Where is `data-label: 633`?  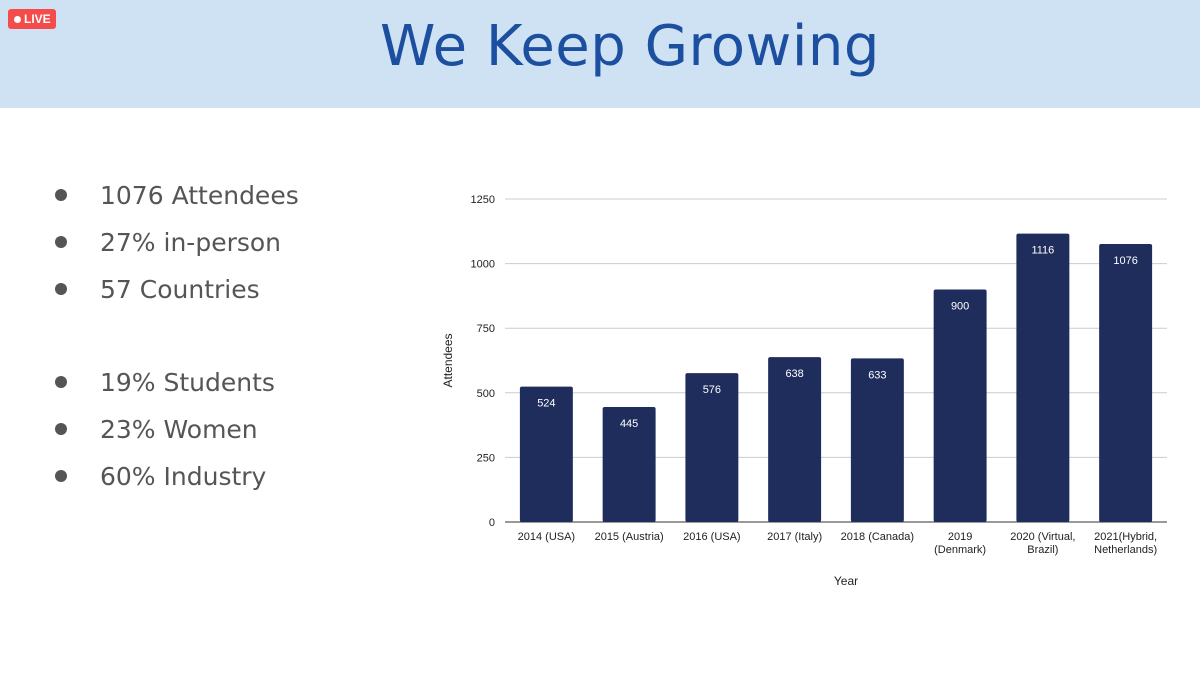
data-label: 633 is located at coordinates (877, 375).